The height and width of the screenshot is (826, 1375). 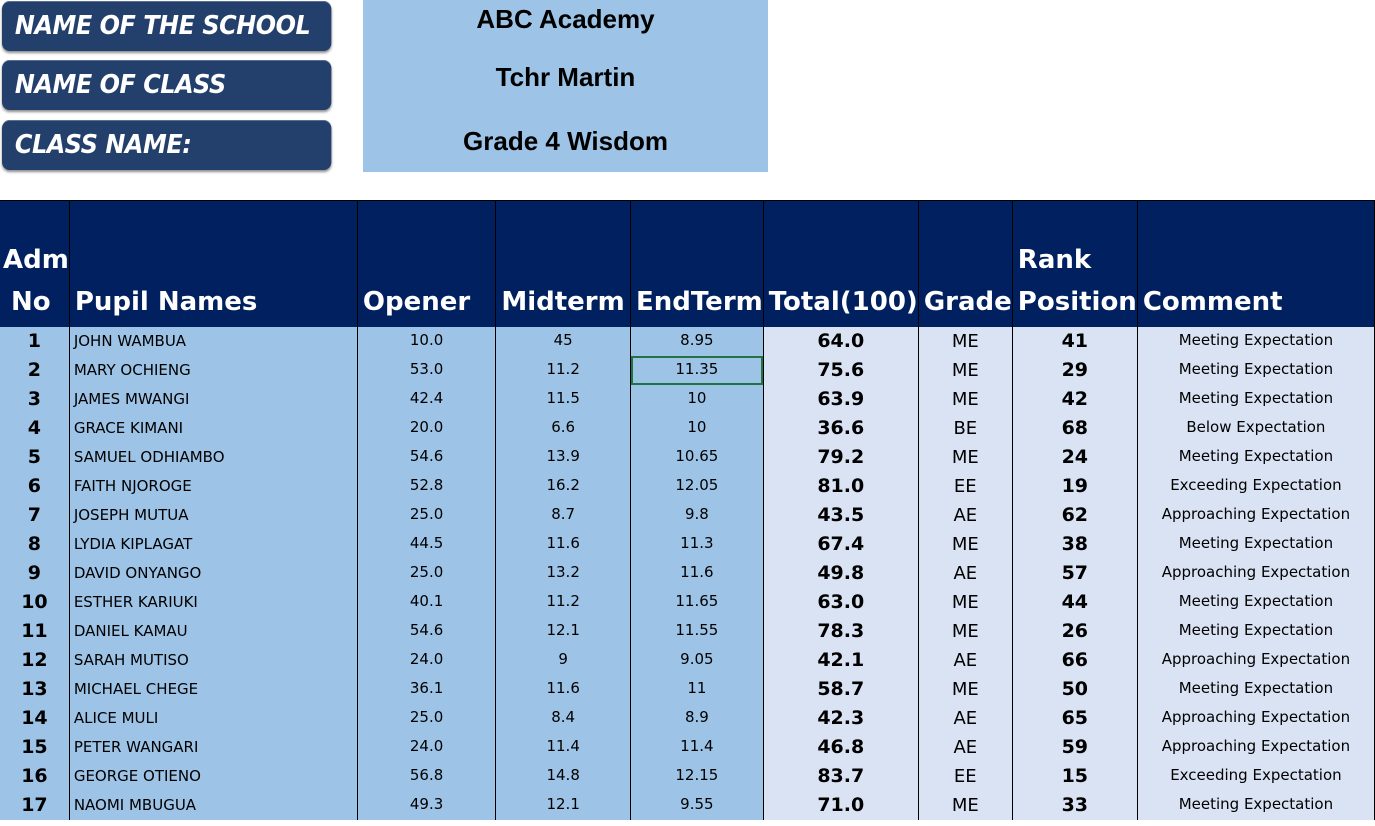 What do you see at coordinates (35, 573) in the screenshot?
I see `adm-cell: 9` at bounding box center [35, 573].